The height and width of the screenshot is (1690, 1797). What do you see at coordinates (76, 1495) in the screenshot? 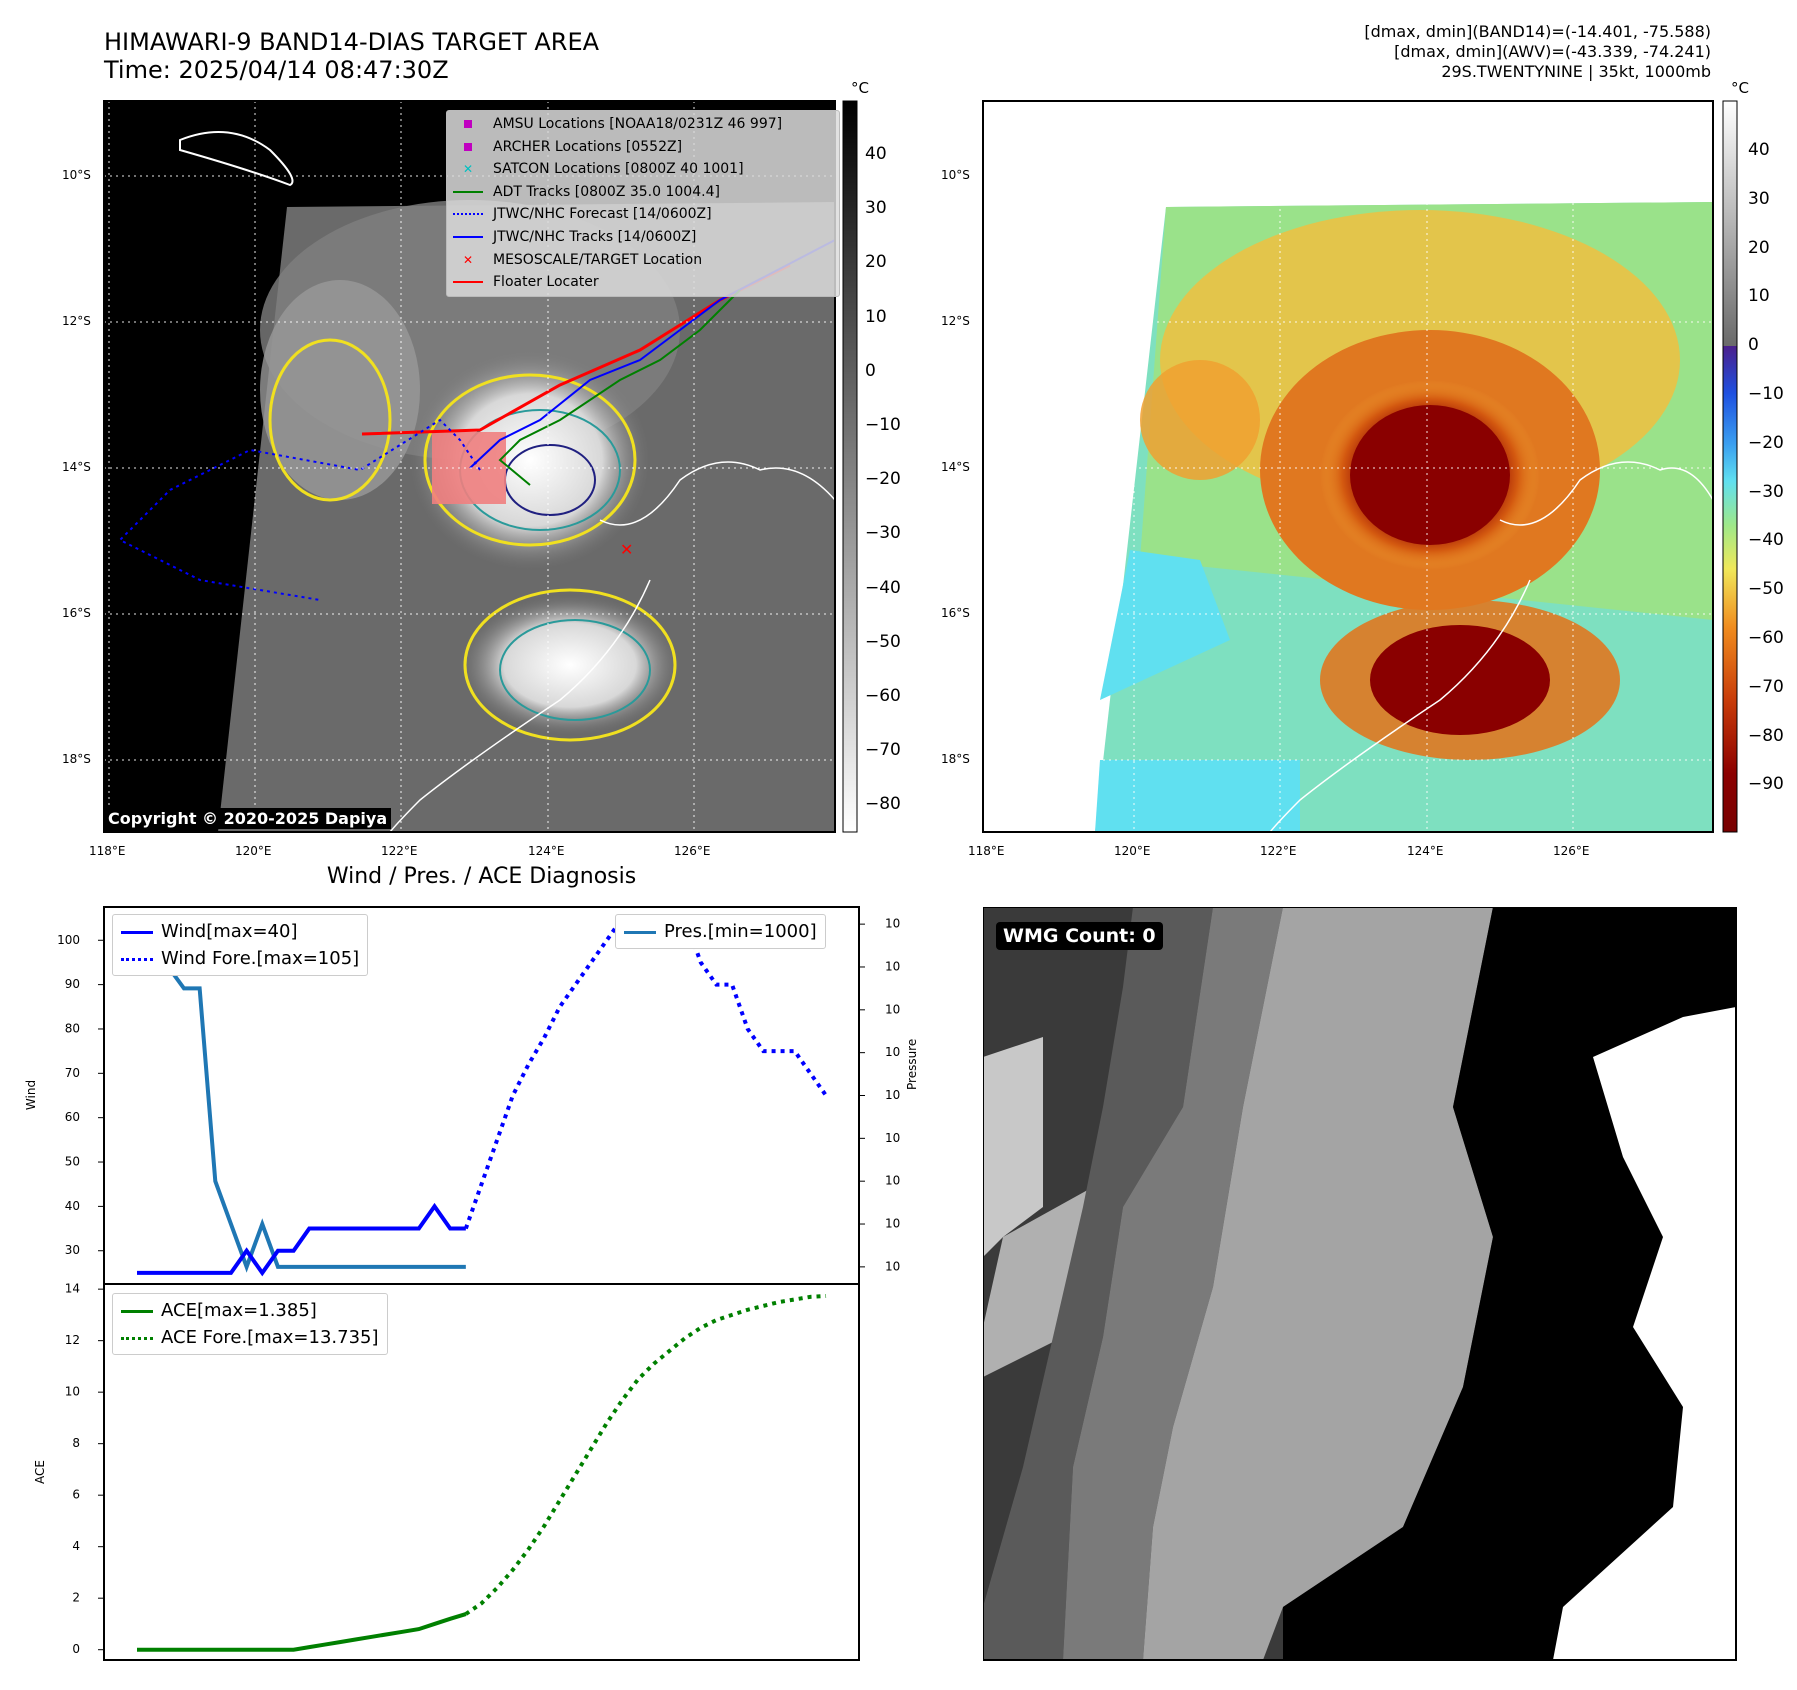
I see `ace-tick-label: 6` at bounding box center [76, 1495].